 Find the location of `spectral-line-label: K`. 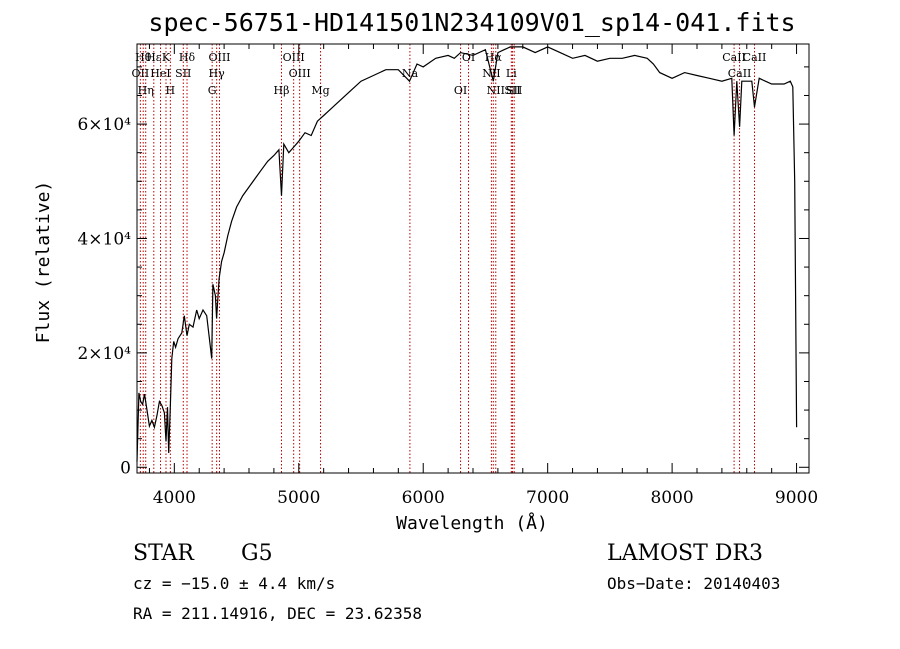

spectral-line-label: K is located at coordinates (166, 57).